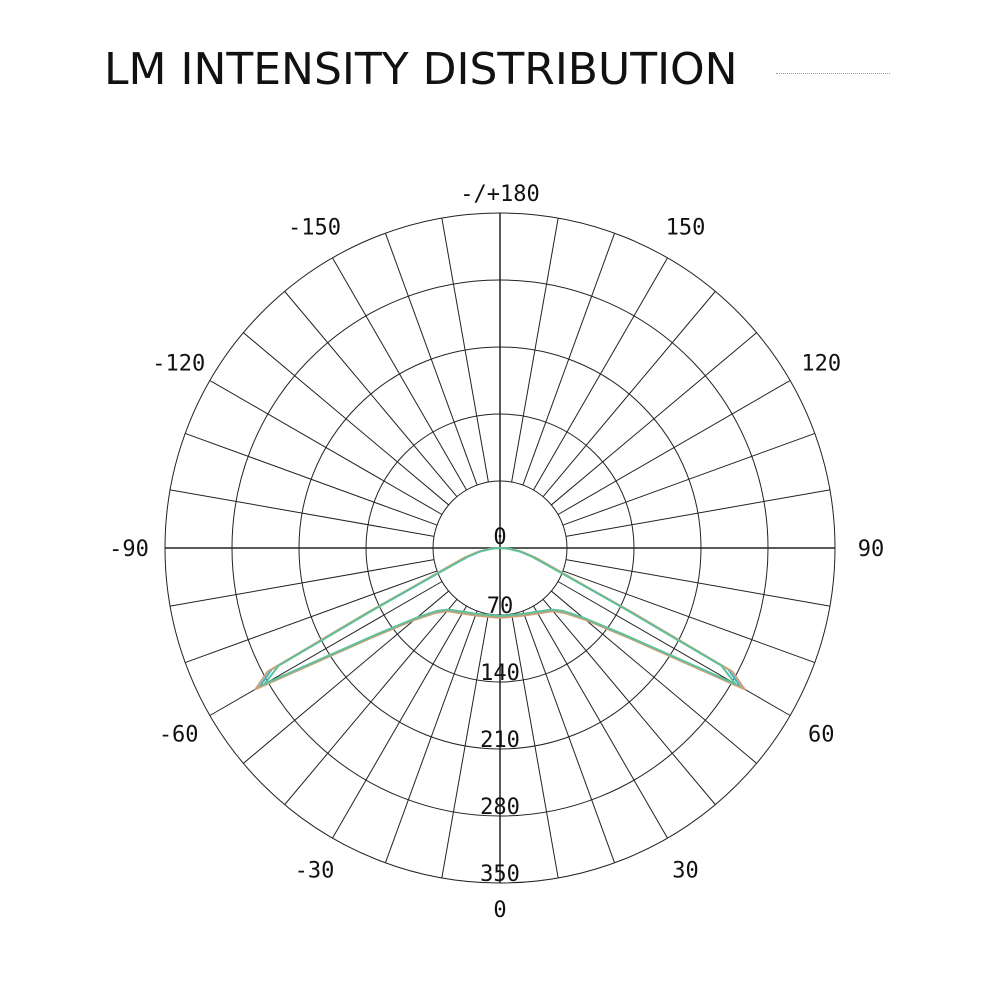 The width and height of the screenshot is (1000, 1000). What do you see at coordinates (500, 807) in the screenshot?
I see `radial-tick-label: 280` at bounding box center [500, 807].